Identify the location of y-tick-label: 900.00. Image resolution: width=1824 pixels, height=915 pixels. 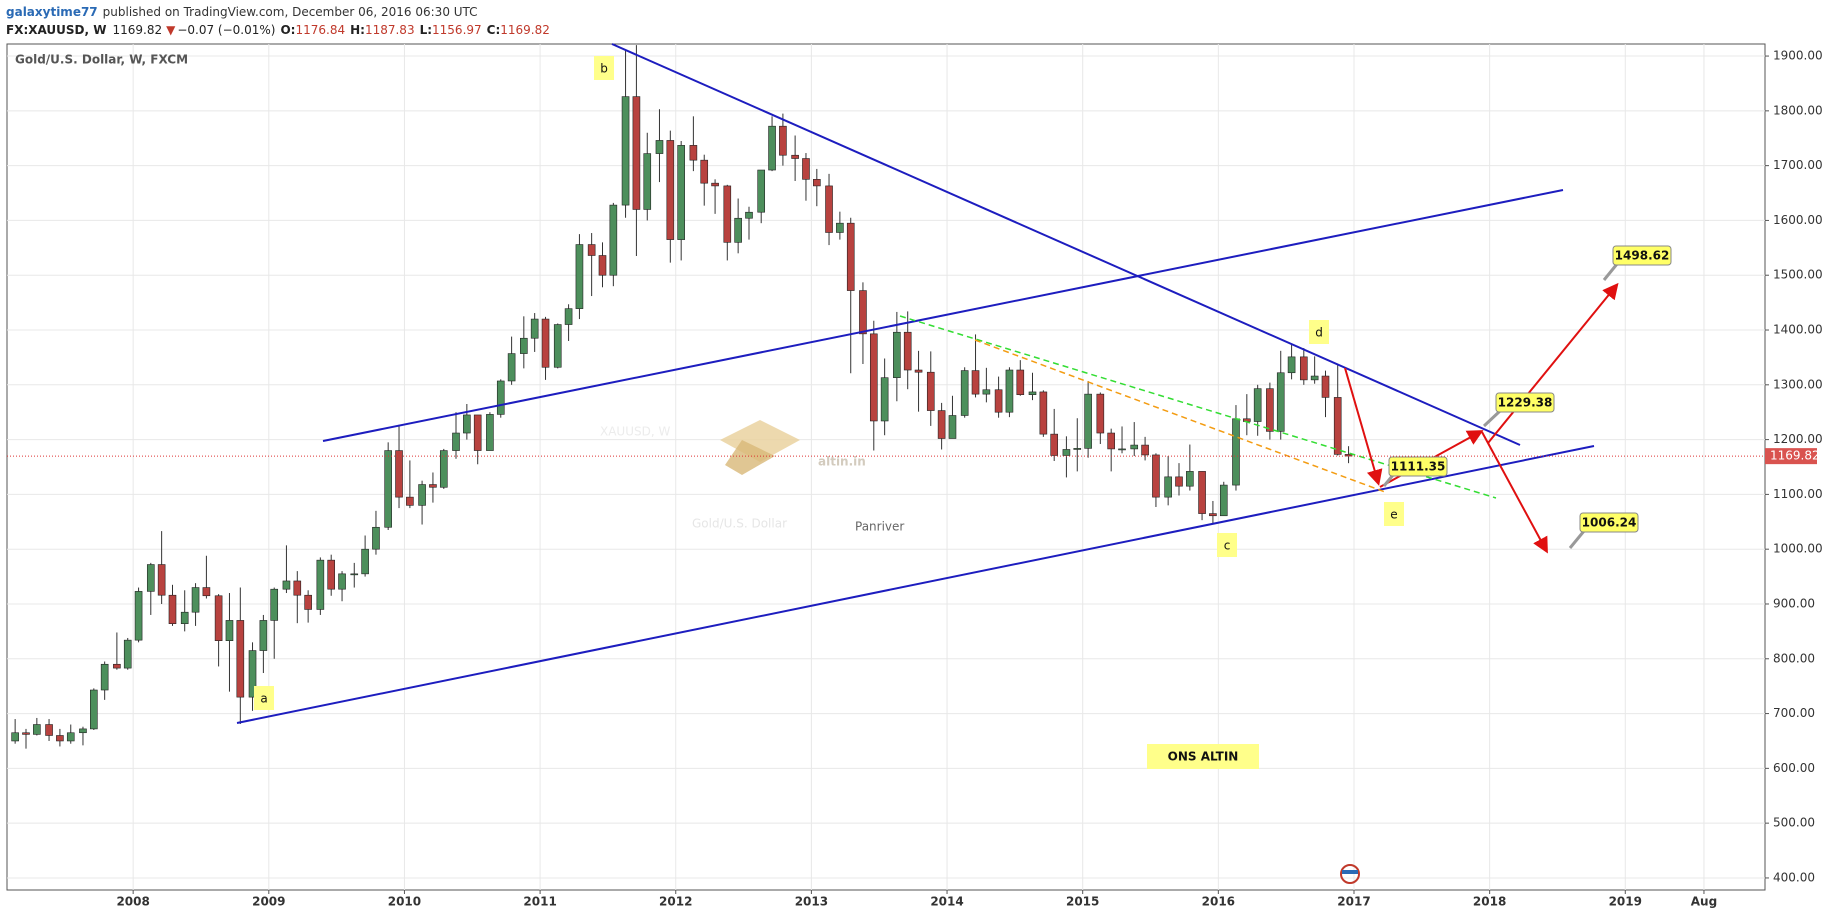
(1794, 603).